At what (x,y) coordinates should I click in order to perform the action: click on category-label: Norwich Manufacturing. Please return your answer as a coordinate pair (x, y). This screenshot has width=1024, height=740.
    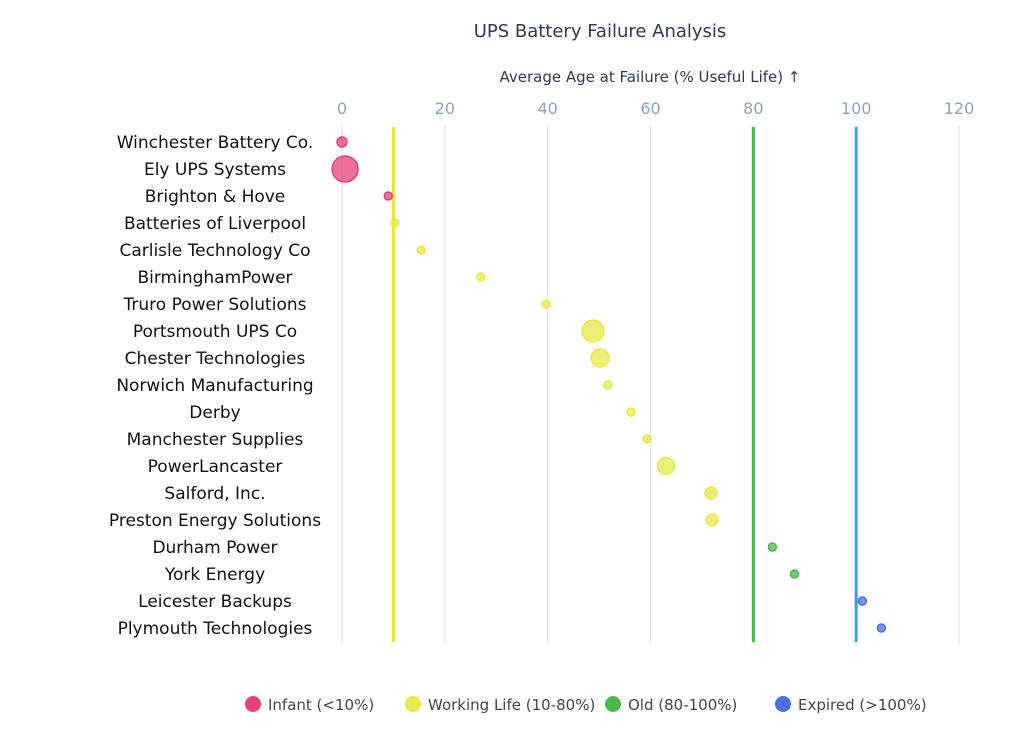
    Looking at the image, I should click on (214, 386).